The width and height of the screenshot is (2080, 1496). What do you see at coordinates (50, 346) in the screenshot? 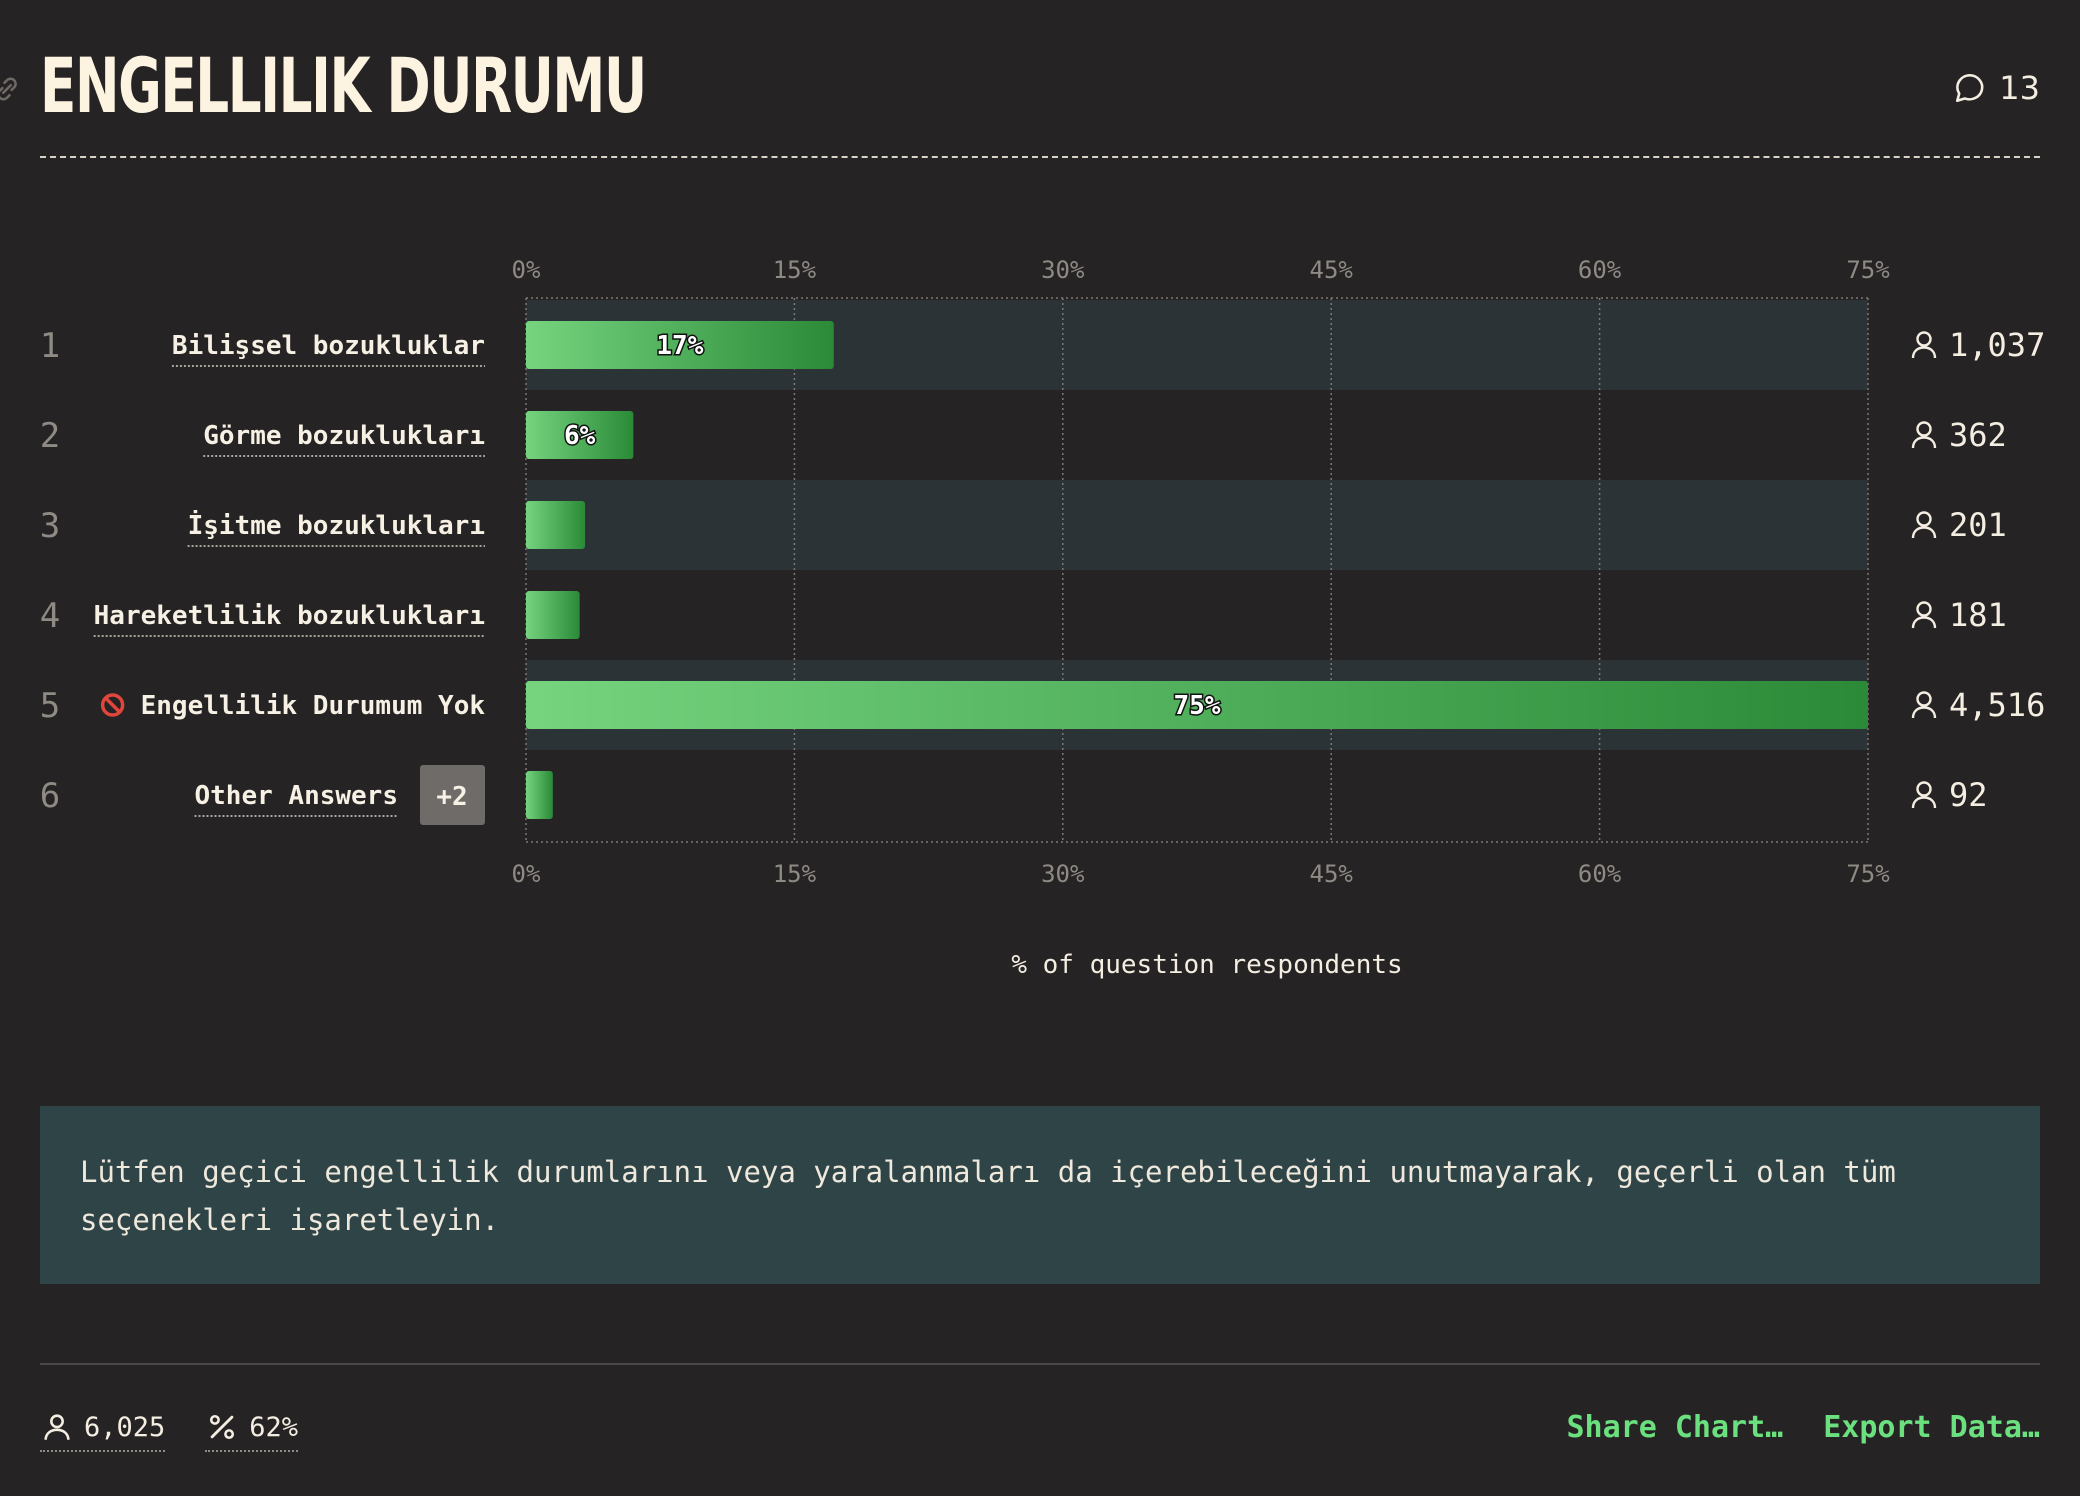
I see `rank-number: 1` at bounding box center [50, 346].